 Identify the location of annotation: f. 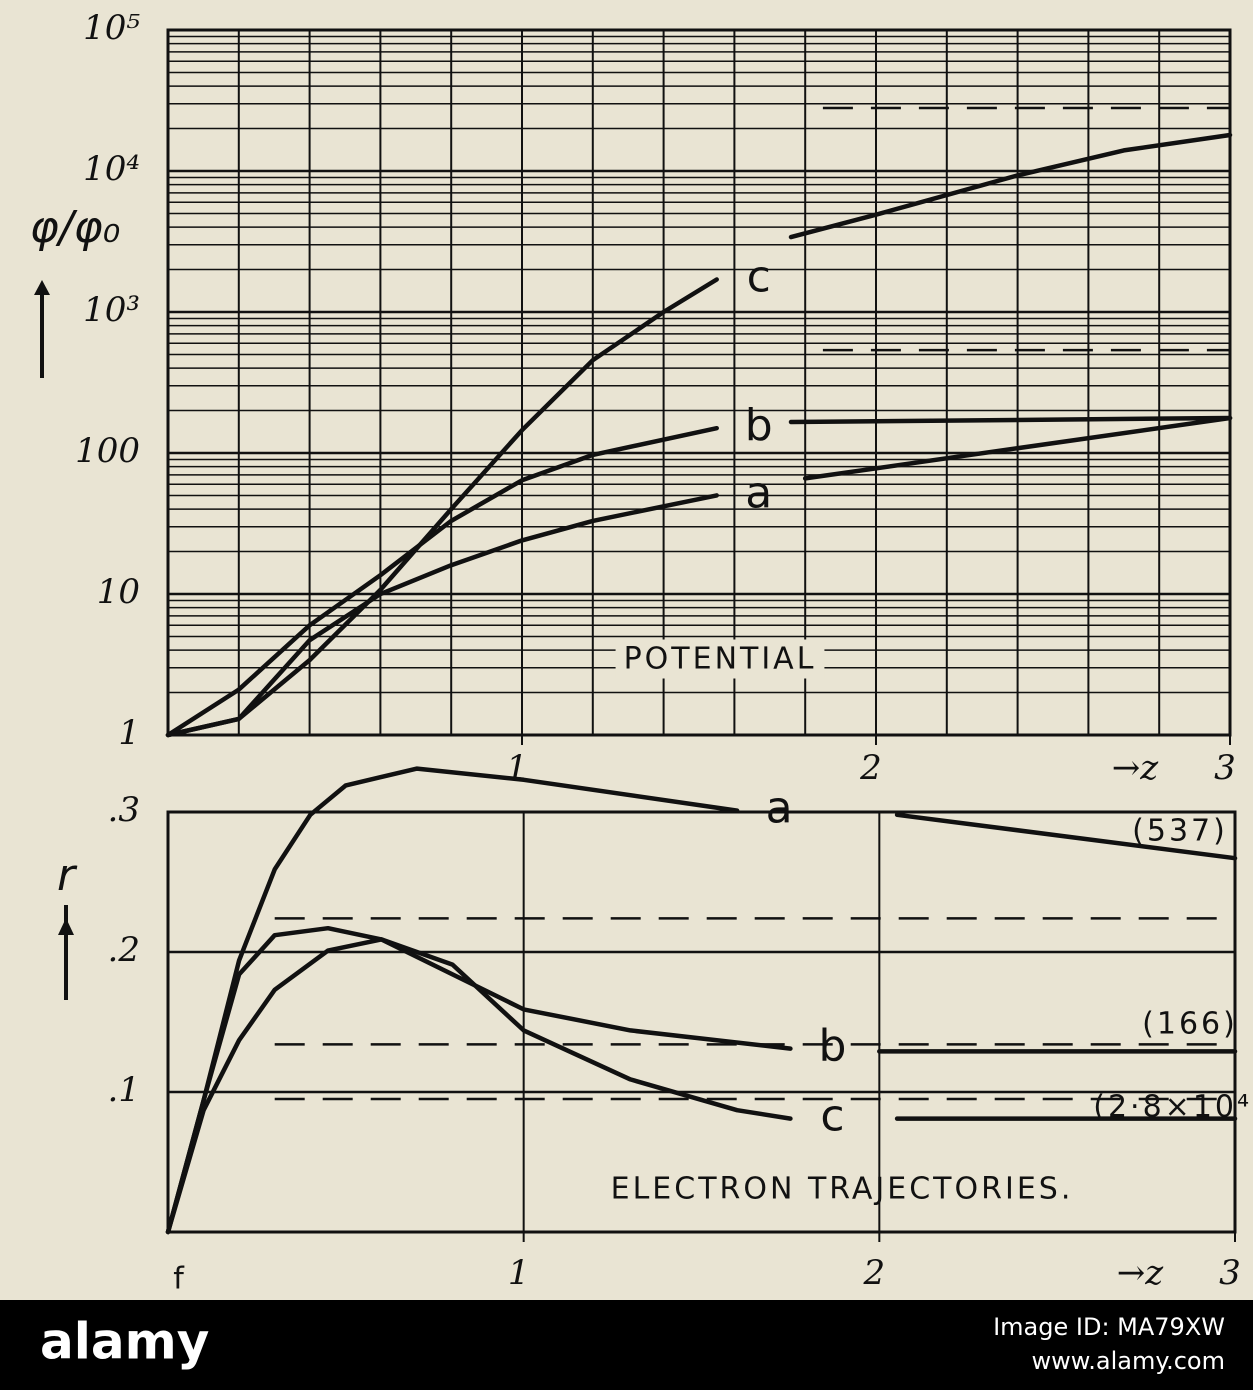
(180, 1279).